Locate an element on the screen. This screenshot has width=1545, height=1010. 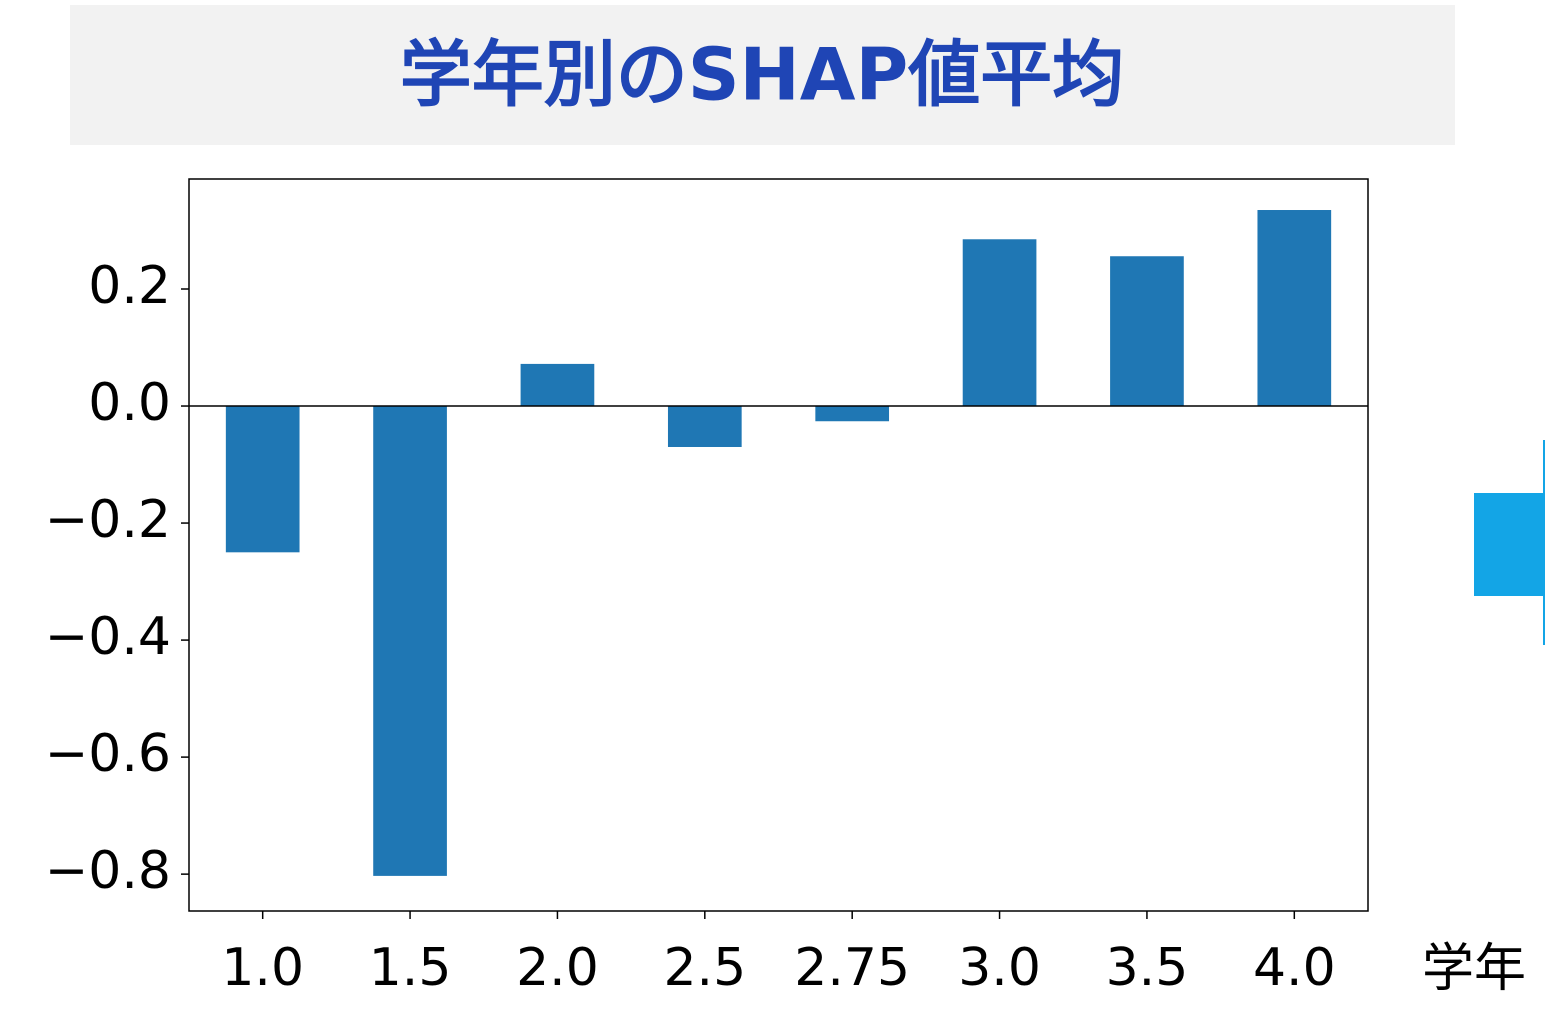
x-tick-label: 2.75 is located at coordinates (852, 968).